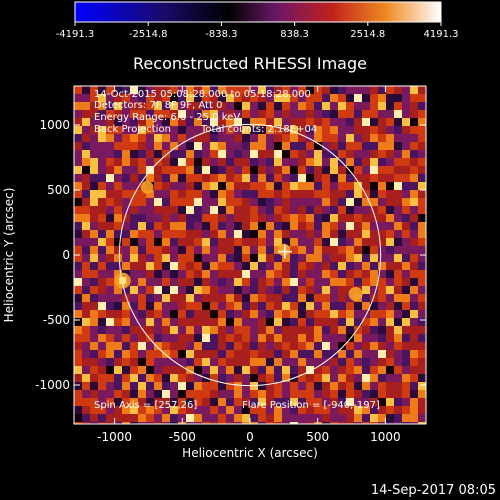 The width and height of the screenshot is (500, 500). I want to click on x-axis-label: Heliocentric X (arcsec), so click(250, 453).